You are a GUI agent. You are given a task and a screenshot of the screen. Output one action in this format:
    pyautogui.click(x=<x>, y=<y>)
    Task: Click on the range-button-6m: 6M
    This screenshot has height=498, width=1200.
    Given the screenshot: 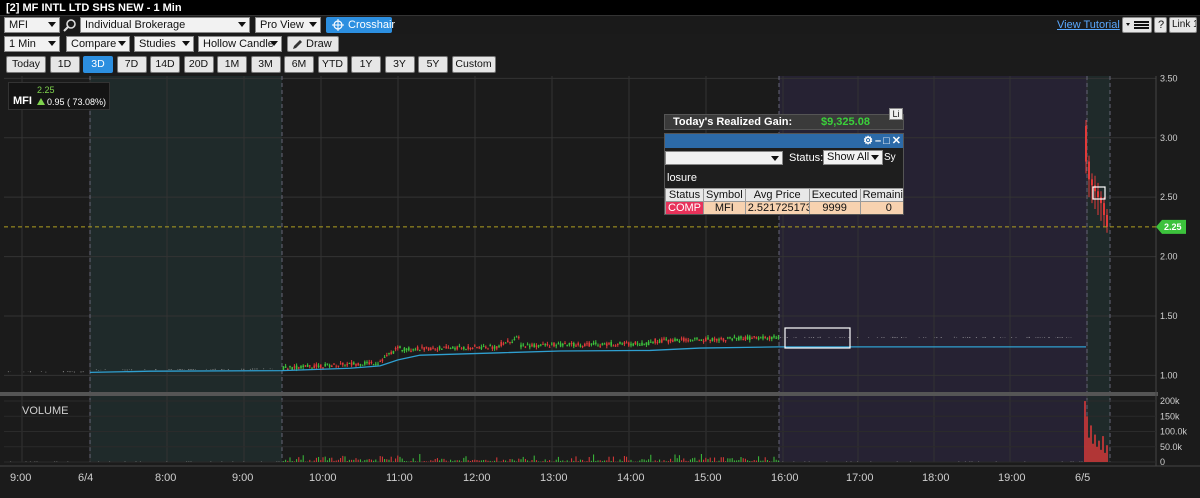 What is the action you would take?
    pyautogui.click(x=299, y=64)
    